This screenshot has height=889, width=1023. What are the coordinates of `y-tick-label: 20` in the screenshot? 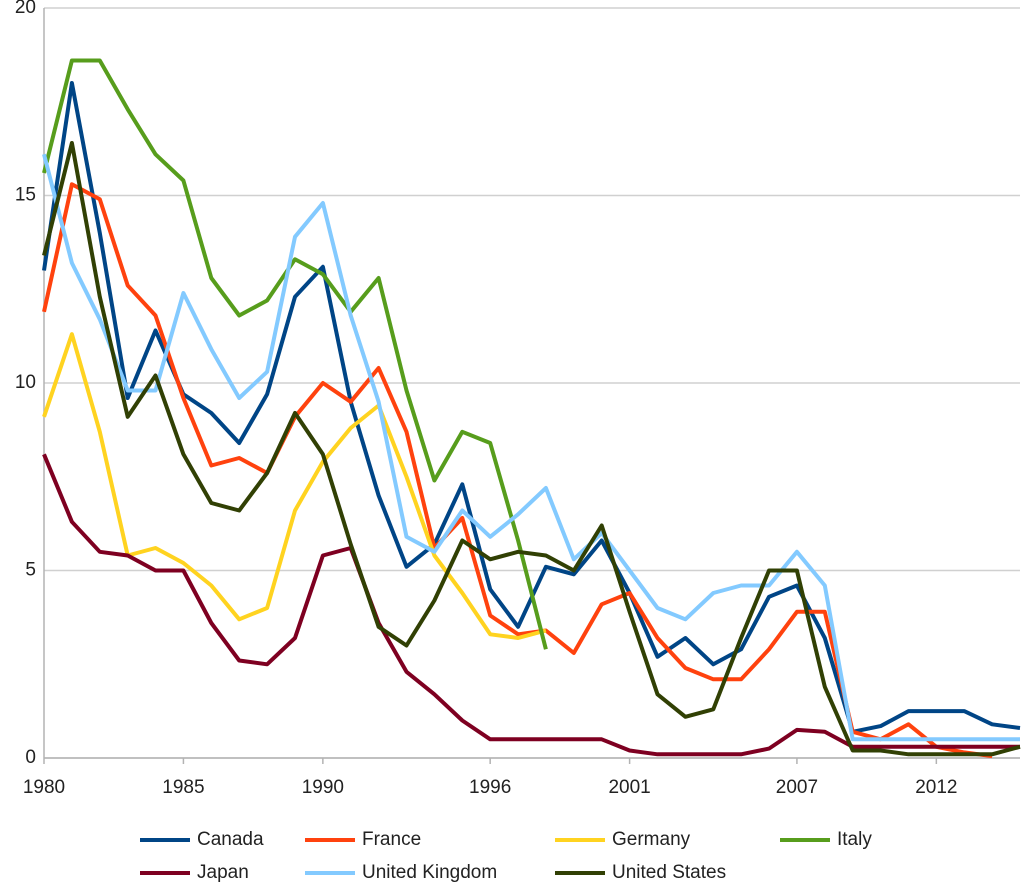 It's located at (25, 9).